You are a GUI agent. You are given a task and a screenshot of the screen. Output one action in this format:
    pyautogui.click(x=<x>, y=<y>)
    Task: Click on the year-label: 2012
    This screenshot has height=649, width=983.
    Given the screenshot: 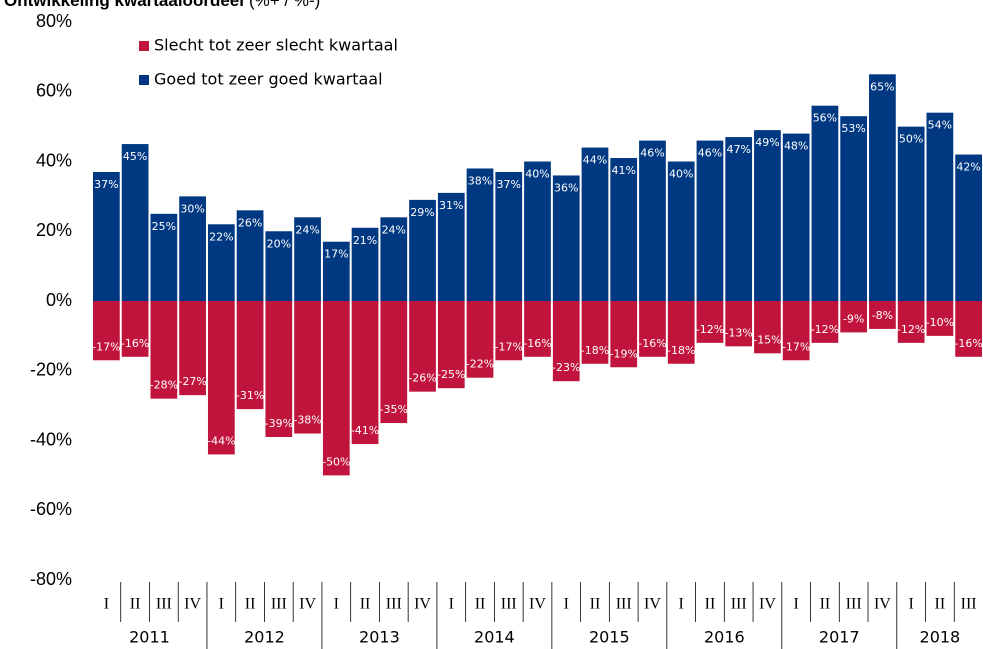 What is the action you would take?
    pyautogui.click(x=264, y=637)
    